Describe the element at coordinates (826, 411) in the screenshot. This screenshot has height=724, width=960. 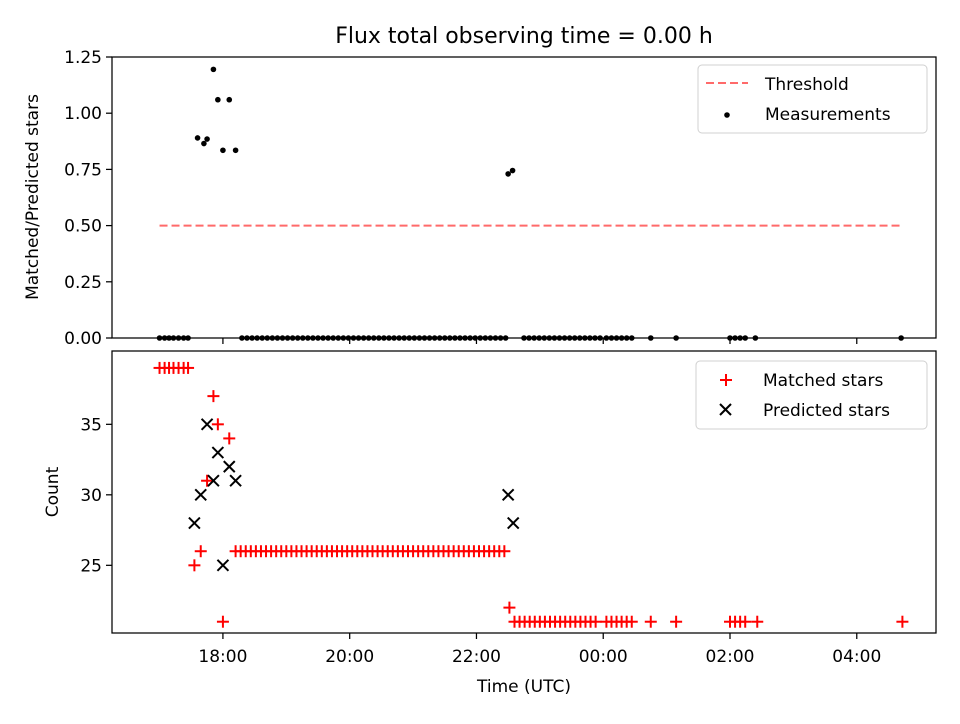
I see `legend-predicted-label: Predicted stars` at that location.